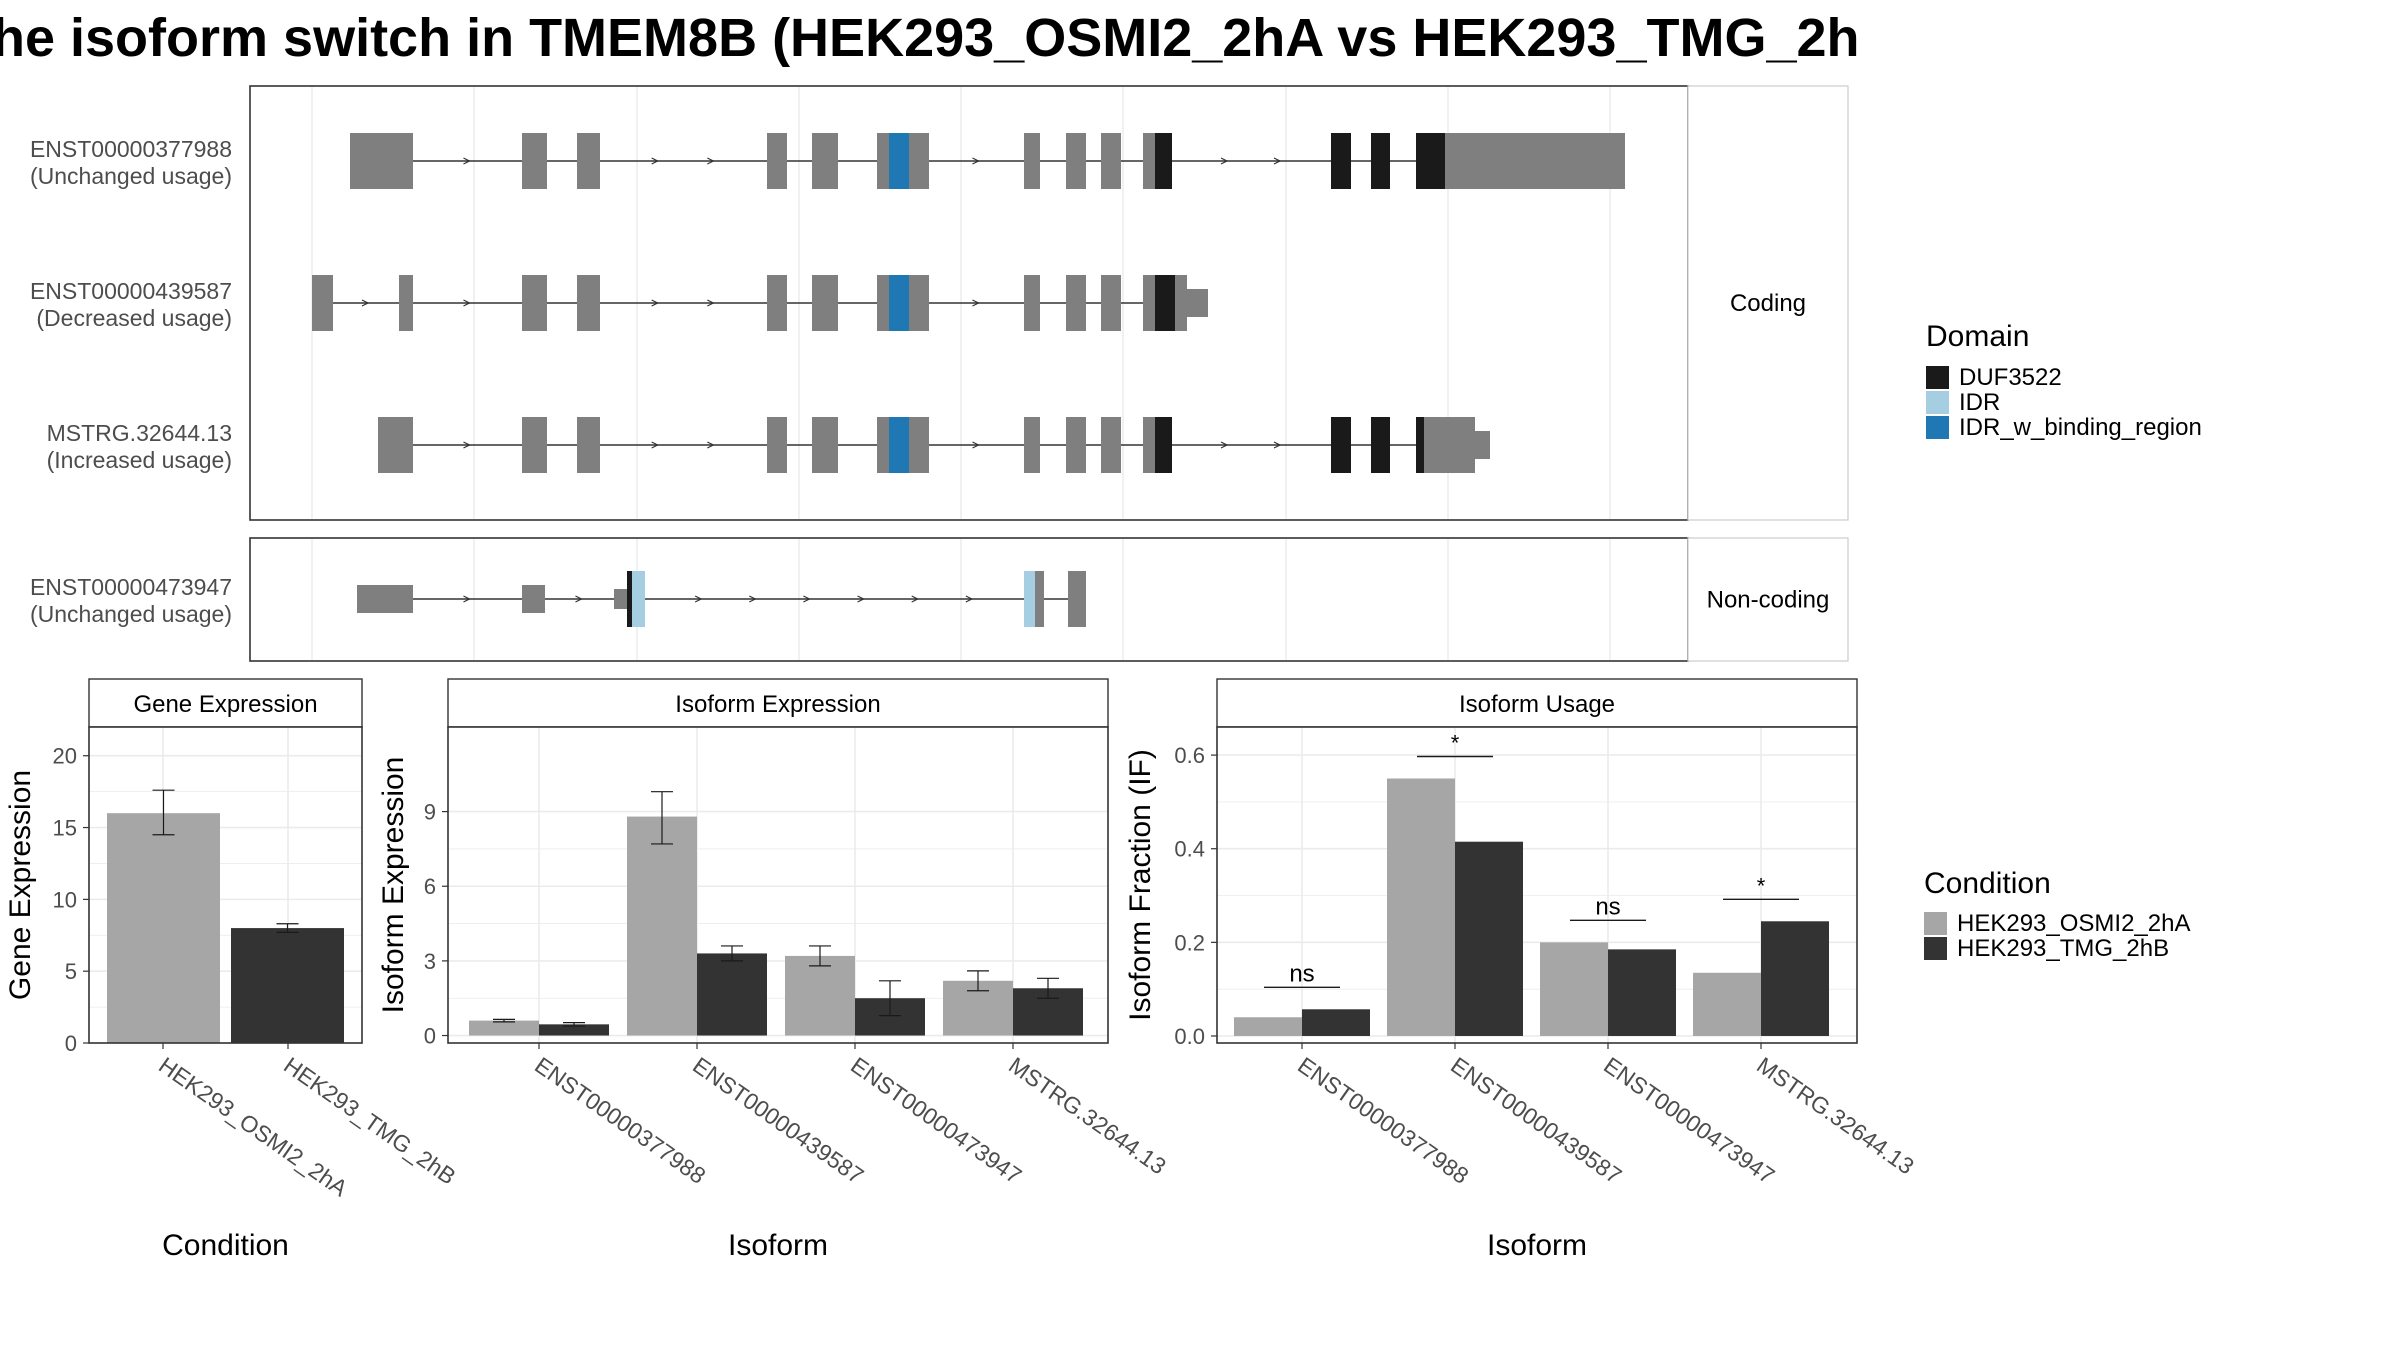  What do you see at coordinates (778, 1120) in the screenshot?
I see `x-tick-label: ENST00000439587` at bounding box center [778, 1120].